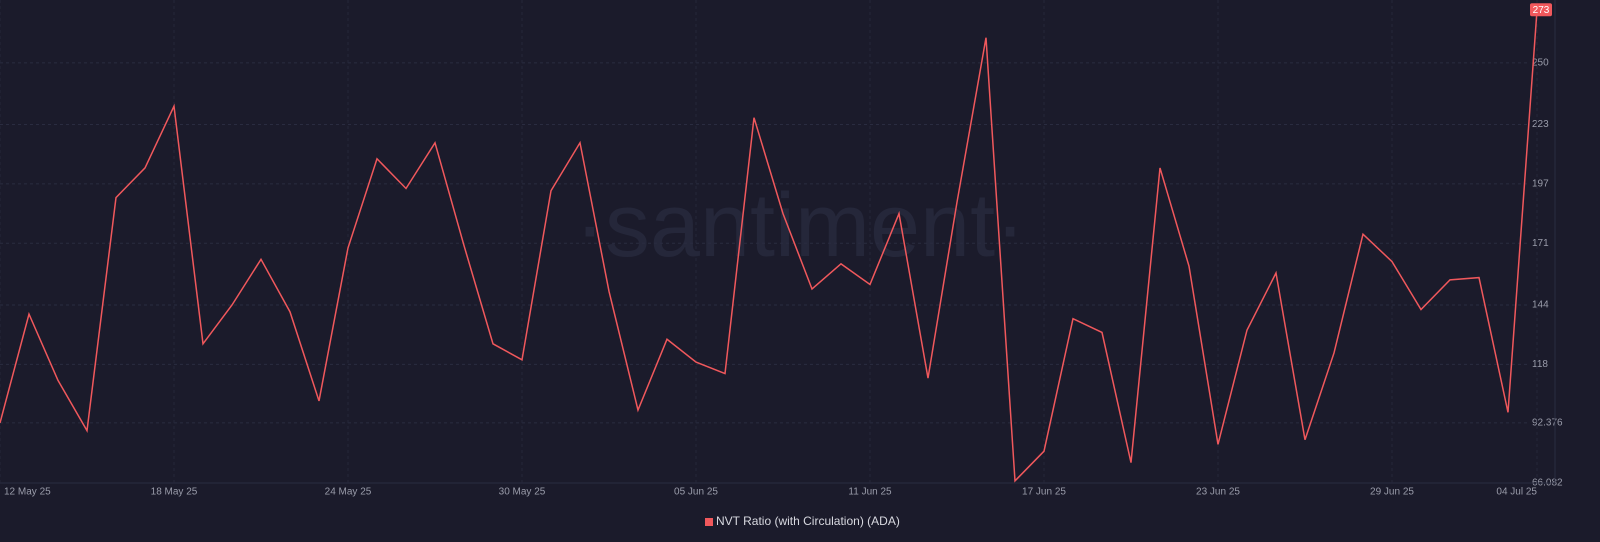 This screenshot has width=1600, height=542. What do you see at coordinates (1392, 492) in the screenshot?
I see `x-tick-label: 29 Jun 25` at bounding box center [1392, 492].